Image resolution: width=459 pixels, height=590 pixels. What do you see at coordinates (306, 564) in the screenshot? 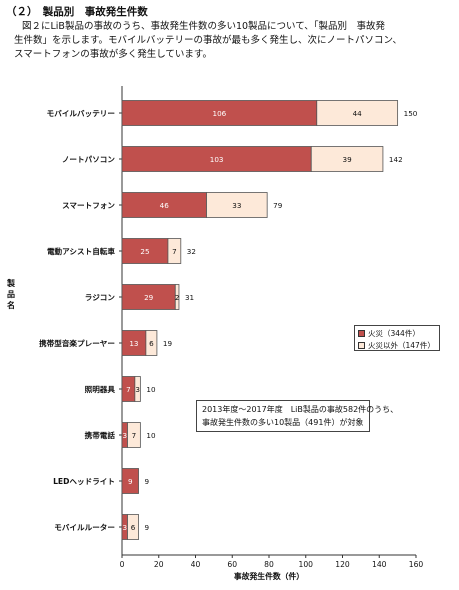
I see `x-tick-label: 100` at bounding box center [306, 564].